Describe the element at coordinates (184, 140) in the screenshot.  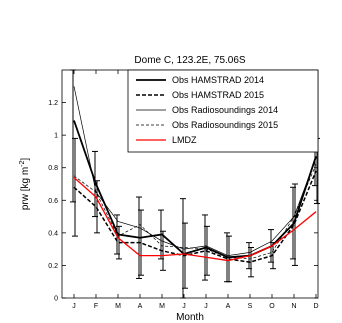
I see `legend-entry: LMDZ` at that location.